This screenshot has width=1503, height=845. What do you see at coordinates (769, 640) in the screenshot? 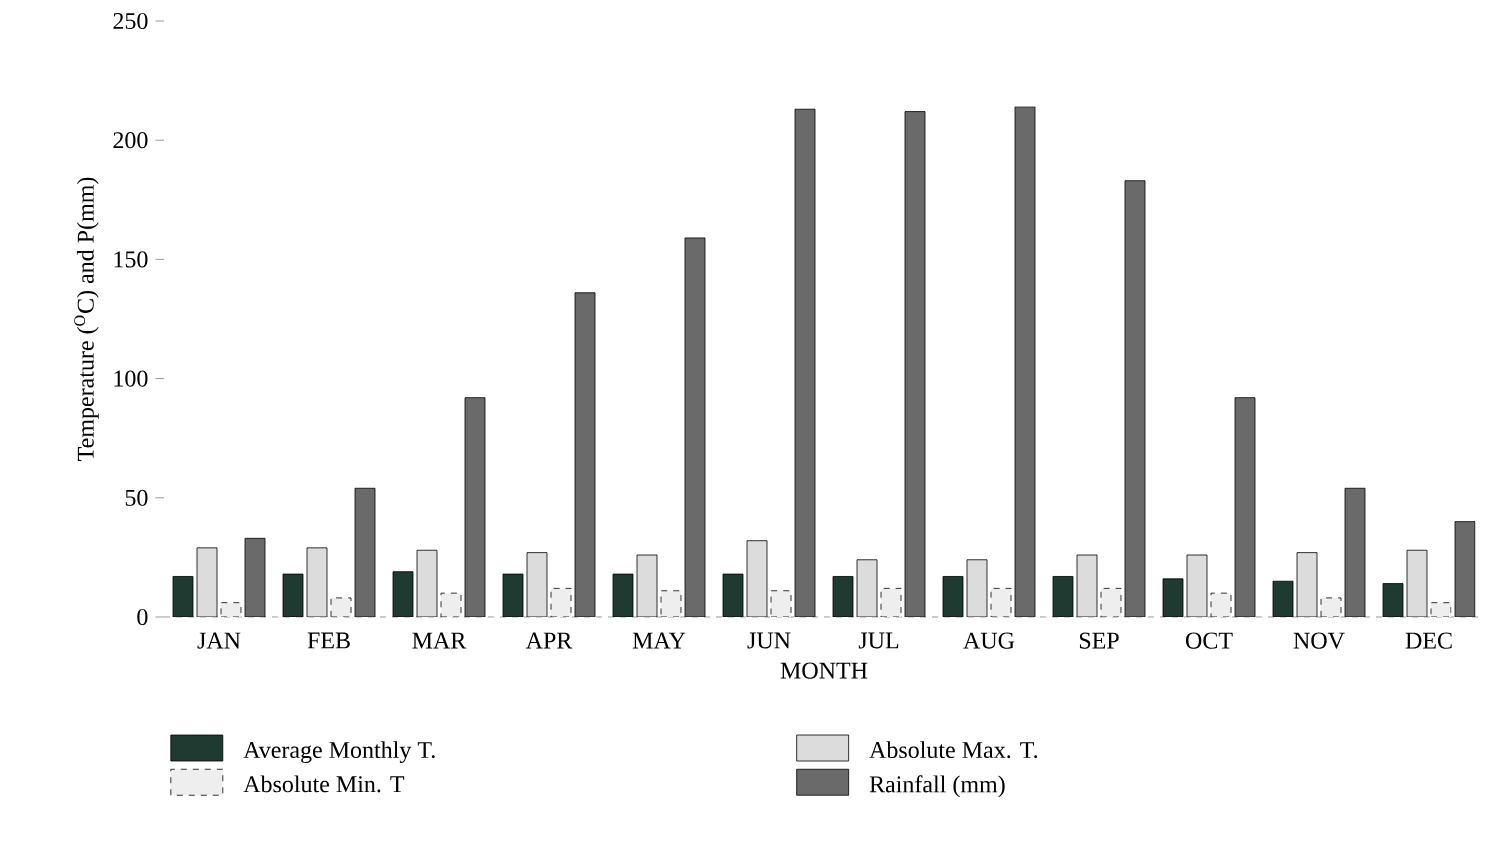
I see `x-tick-label: JUN` at bounding box center [769, 640].